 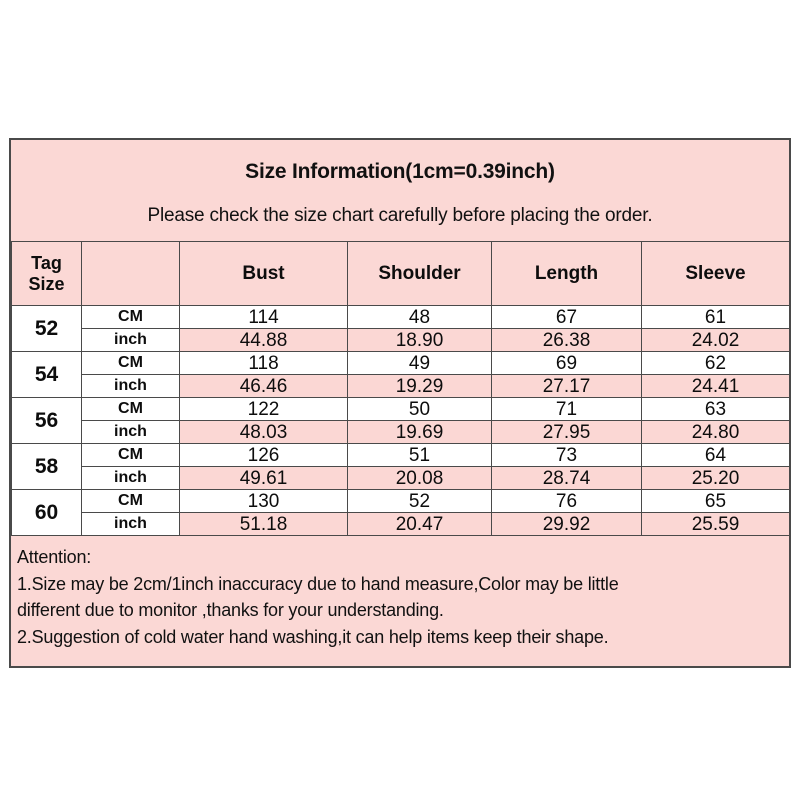 I want to click on bust-inch-value: 49.61, so click(x=263, y=478).